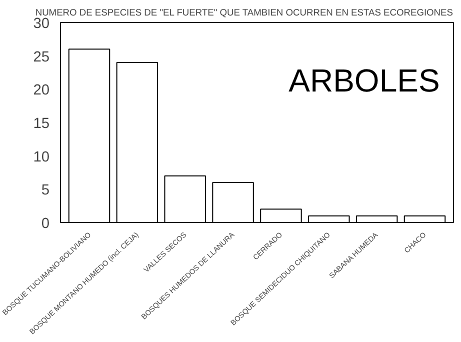 The image size is (461, 342). I want to click on y-tick-label: 25, so click(41, 57).